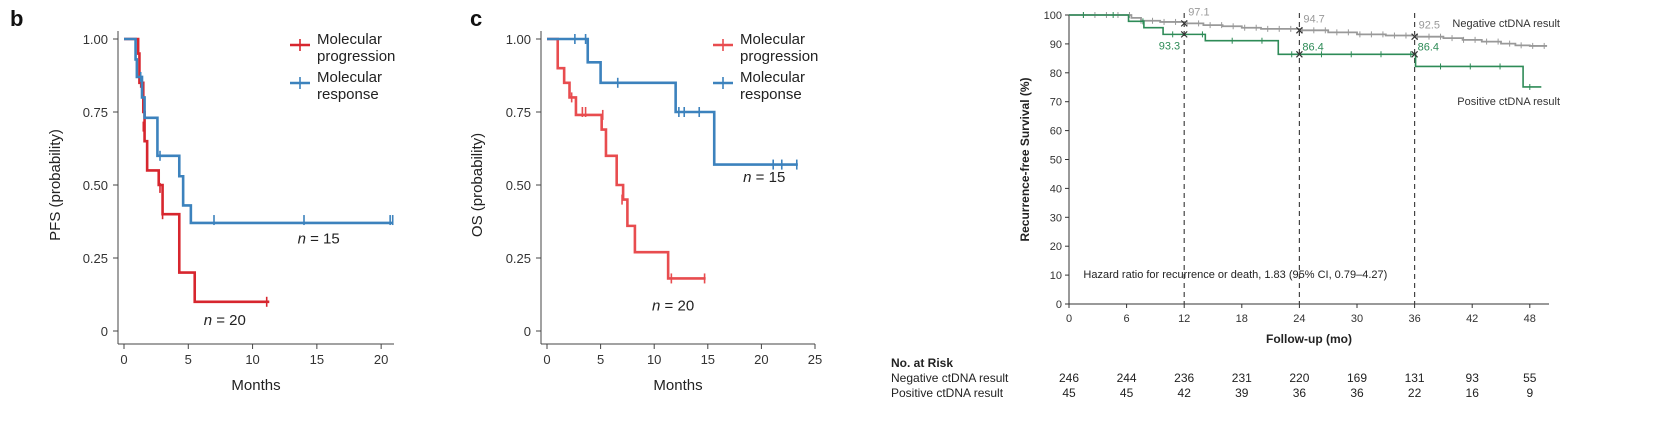 This screenshot has width=1654, height=428. Describe the element at coordinates (95, 258) in the screenshot. I see `y-tick-label: 0.25` at that location.